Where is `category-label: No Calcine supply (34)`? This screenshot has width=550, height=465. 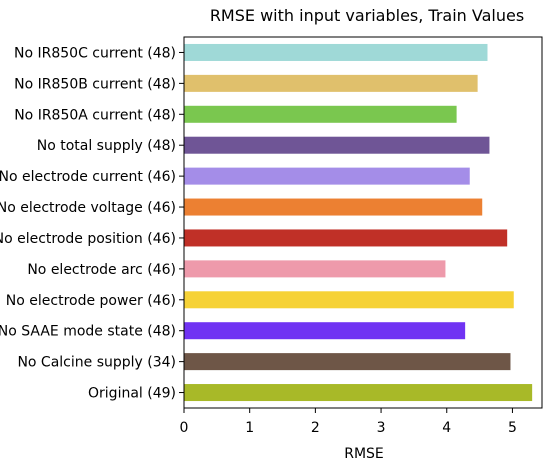
category-label: No Calcine supply (34) is located at coordinates (96, 363).